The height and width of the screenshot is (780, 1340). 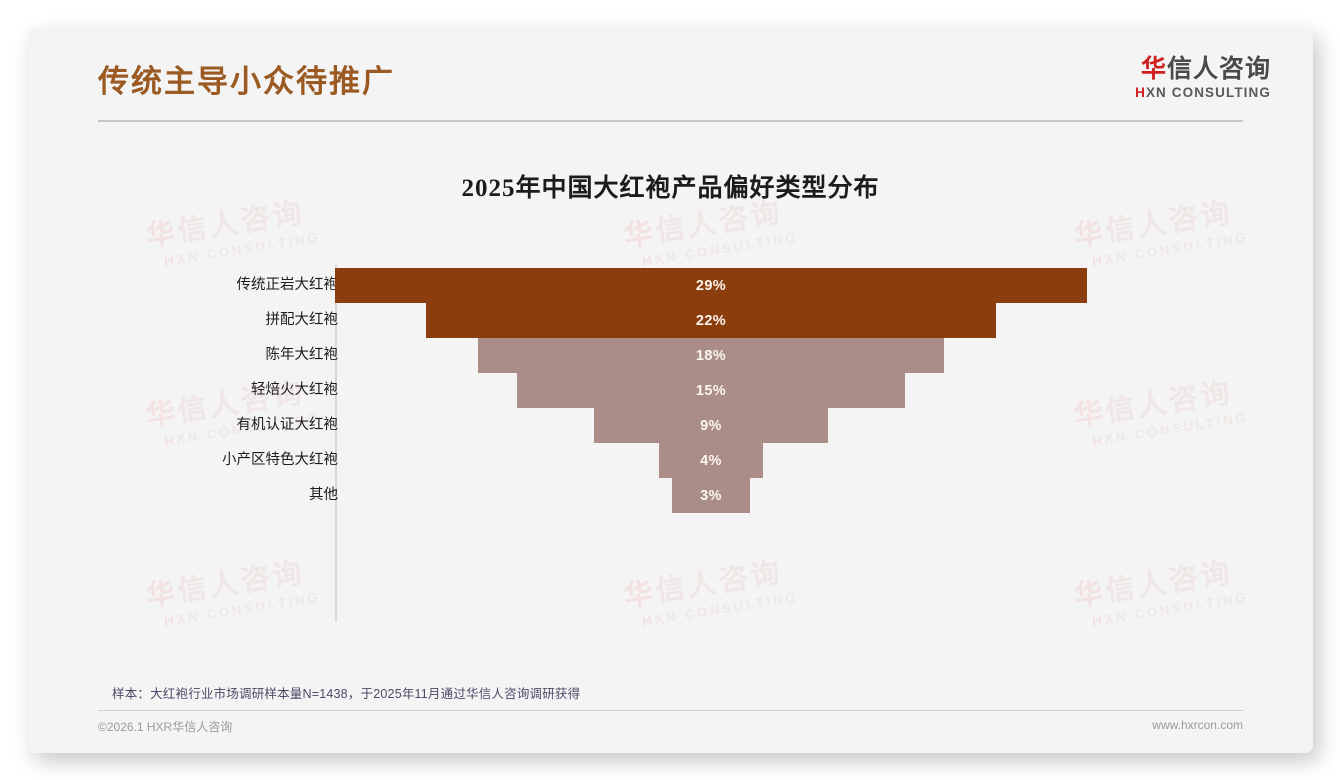 I want to click on chart-bar-row: 传统正岩大红袍 29%, so click(x=670, y=285).